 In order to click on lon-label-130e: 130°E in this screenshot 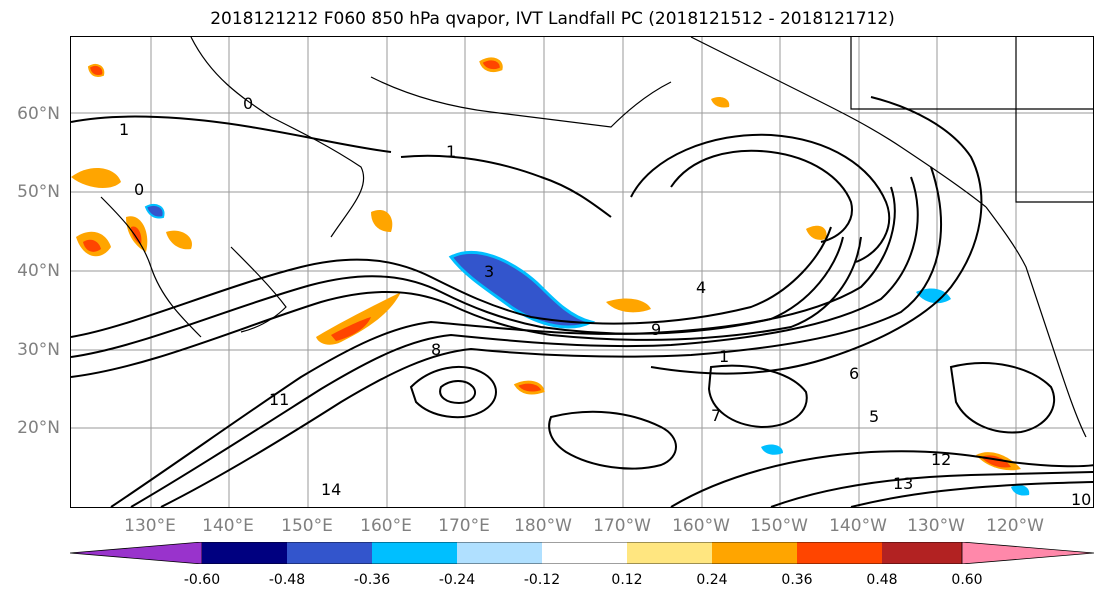, I will do `click(150, 526)`.